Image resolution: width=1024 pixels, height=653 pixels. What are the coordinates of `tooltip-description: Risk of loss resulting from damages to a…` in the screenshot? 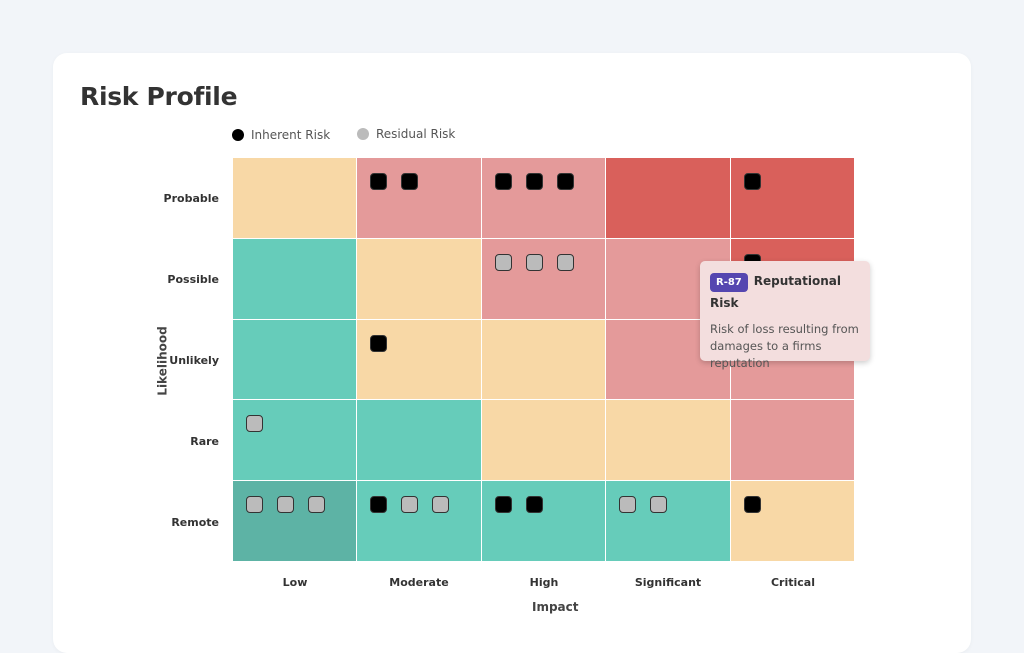 It's located at (784, 346).